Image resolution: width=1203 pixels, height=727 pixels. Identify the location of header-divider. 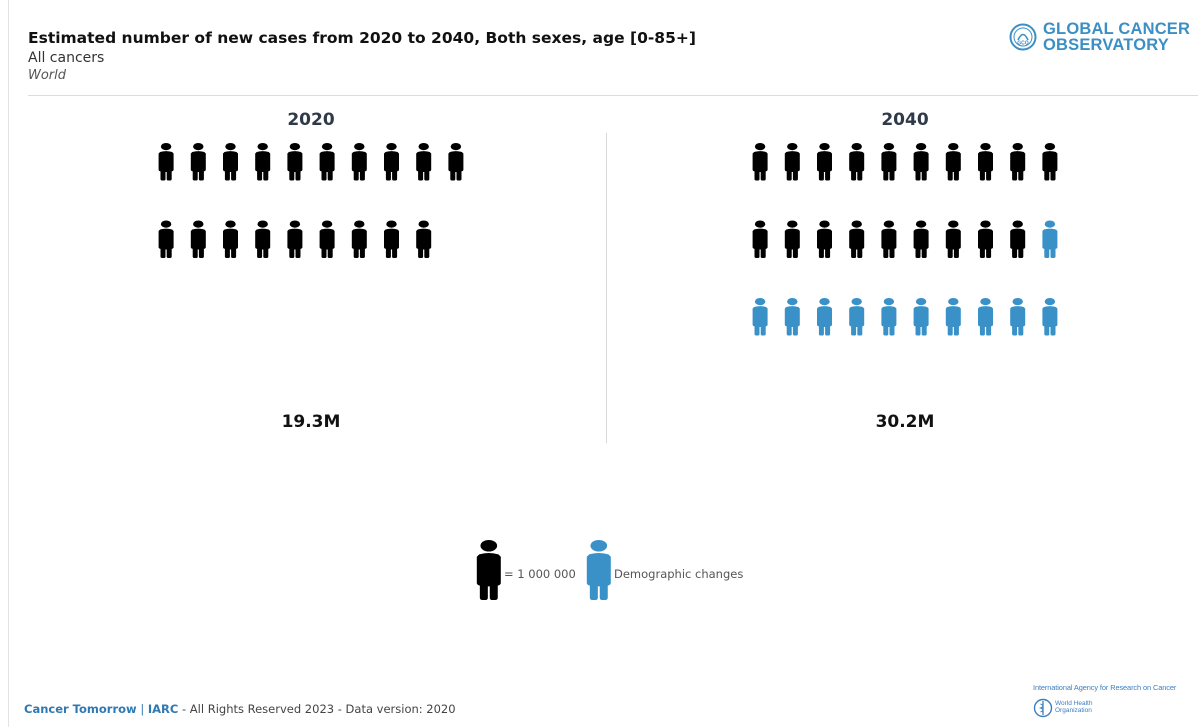
(613, 95).